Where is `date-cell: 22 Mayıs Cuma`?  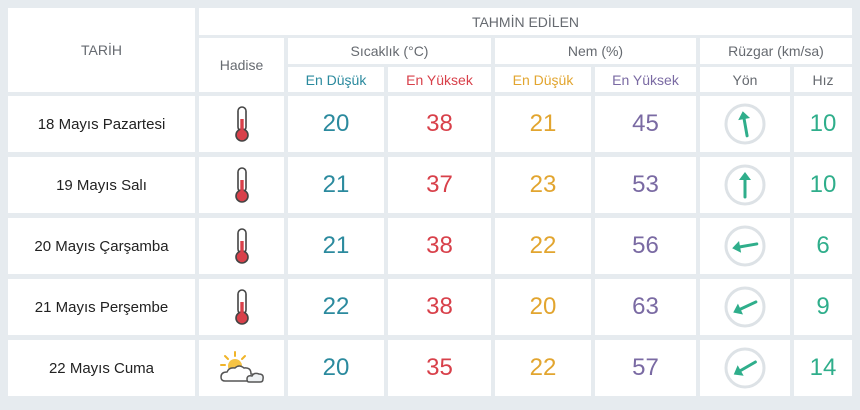 date-cell: 22 Mayıs Cuma is located at coordinates (101, 368).